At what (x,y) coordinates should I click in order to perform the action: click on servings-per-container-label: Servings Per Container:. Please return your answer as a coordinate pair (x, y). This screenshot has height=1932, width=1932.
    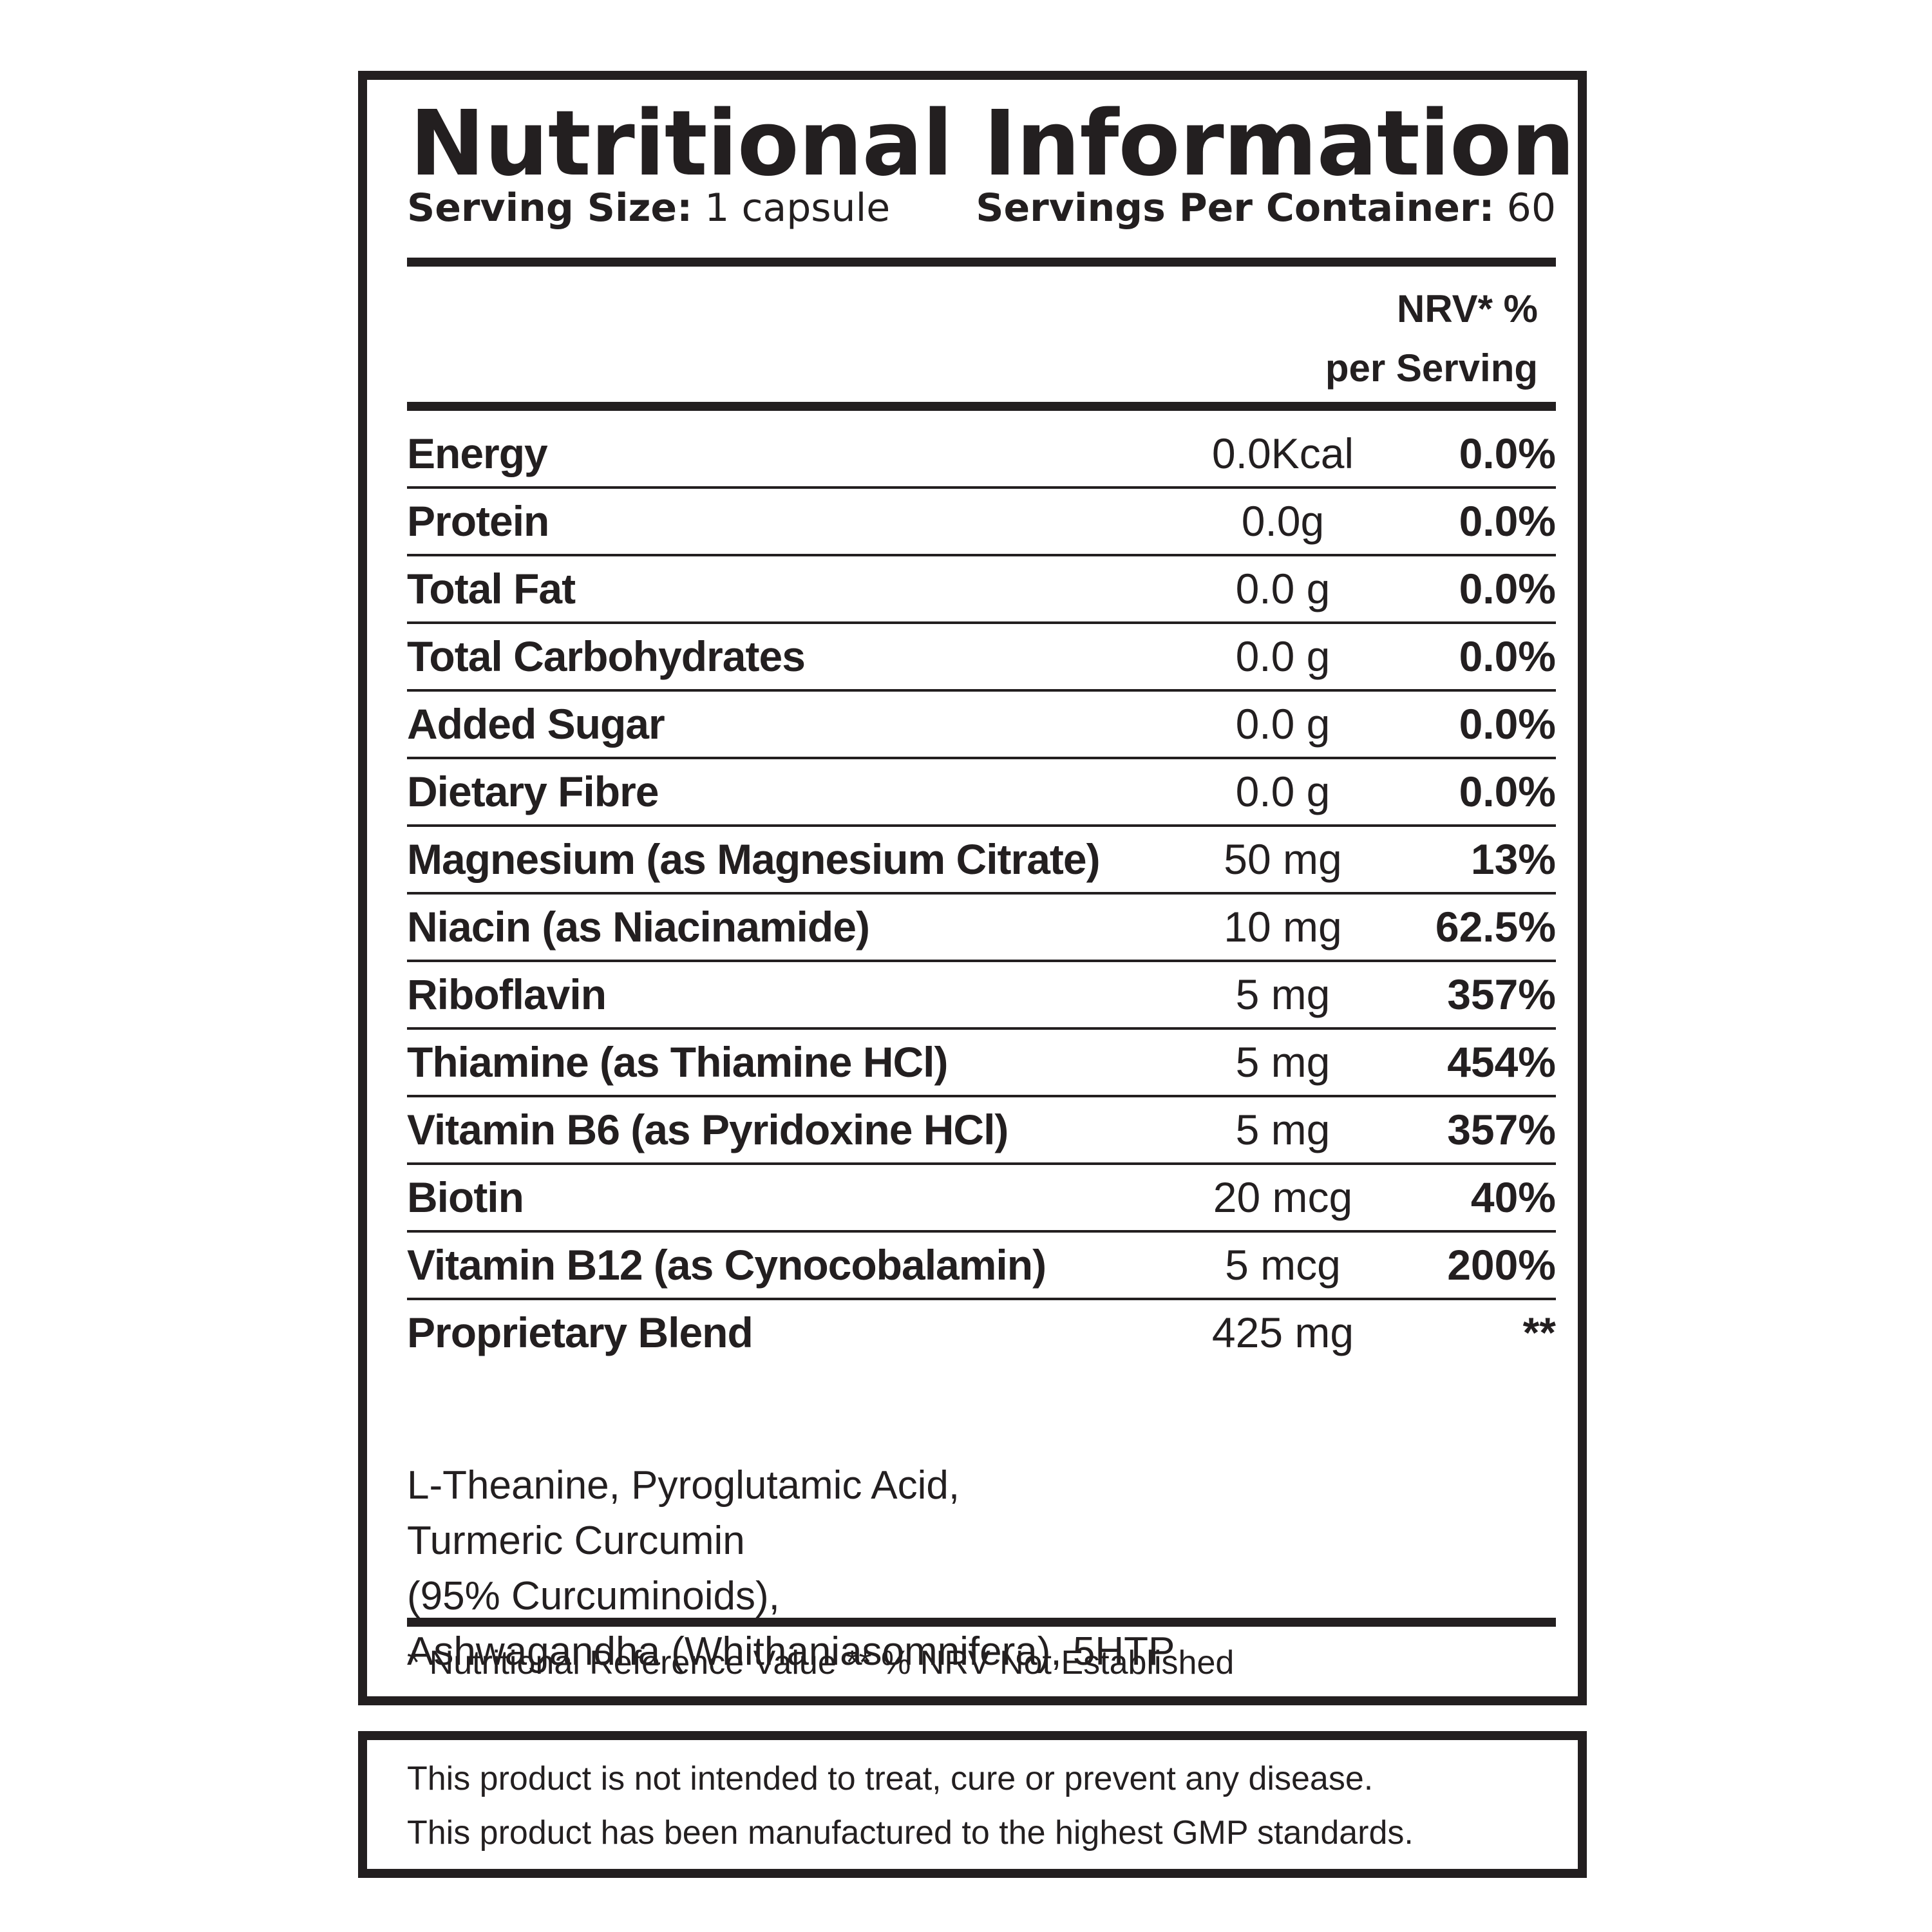
    Looking at the image, I should click on (1235, 208).